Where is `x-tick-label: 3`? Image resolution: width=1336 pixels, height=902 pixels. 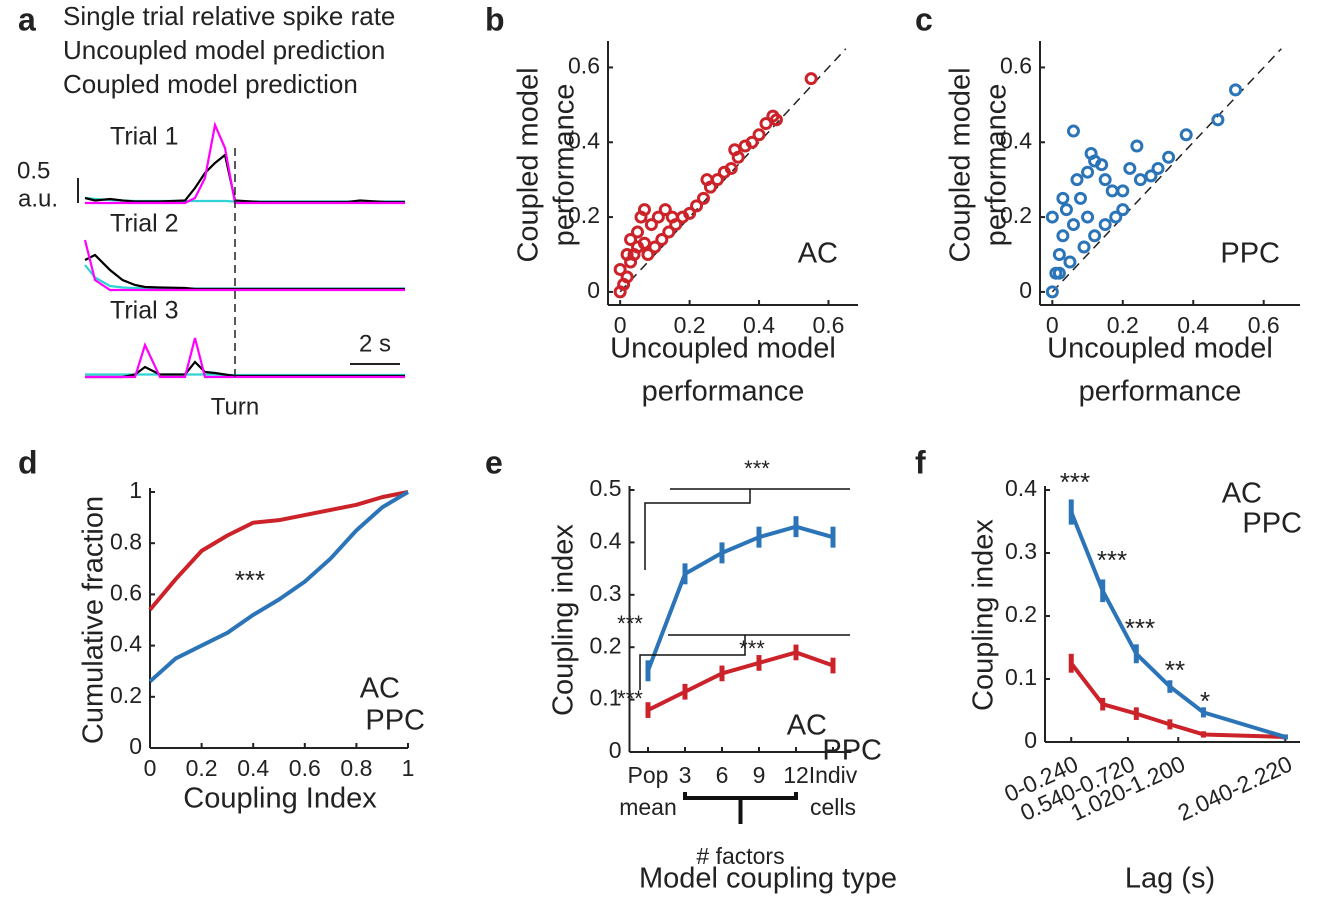 x-tick-label: 3 is located at coordinates (685, 775).